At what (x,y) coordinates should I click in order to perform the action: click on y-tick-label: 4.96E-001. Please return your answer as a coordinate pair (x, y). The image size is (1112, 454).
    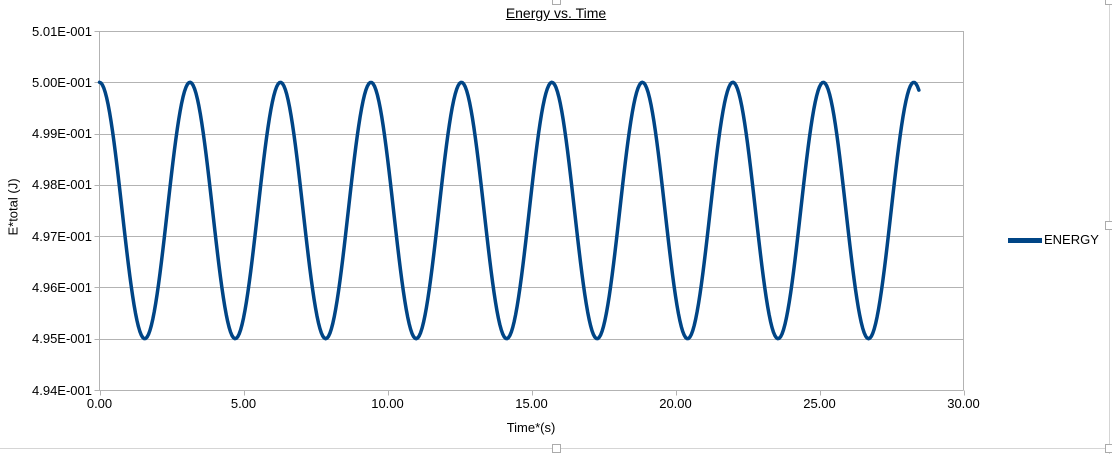
    Looking at the image, I should click on (62, 287).